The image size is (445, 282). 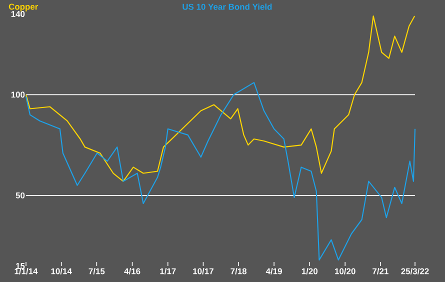 What do you see at coordinates (20, 266) in the screenshot?
I see `y-tick-label: 15` at bounding box center [20, 266].